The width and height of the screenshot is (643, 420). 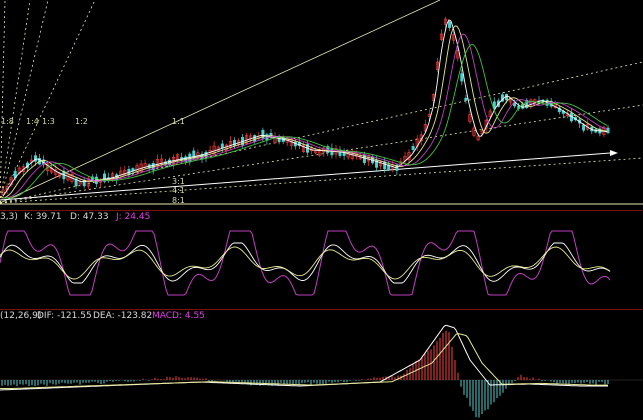 What do you see at coordinates (133, 217) in the screenshot?
I see `kdj-j-value: J: 24.45` at bounding box center [133, 217].